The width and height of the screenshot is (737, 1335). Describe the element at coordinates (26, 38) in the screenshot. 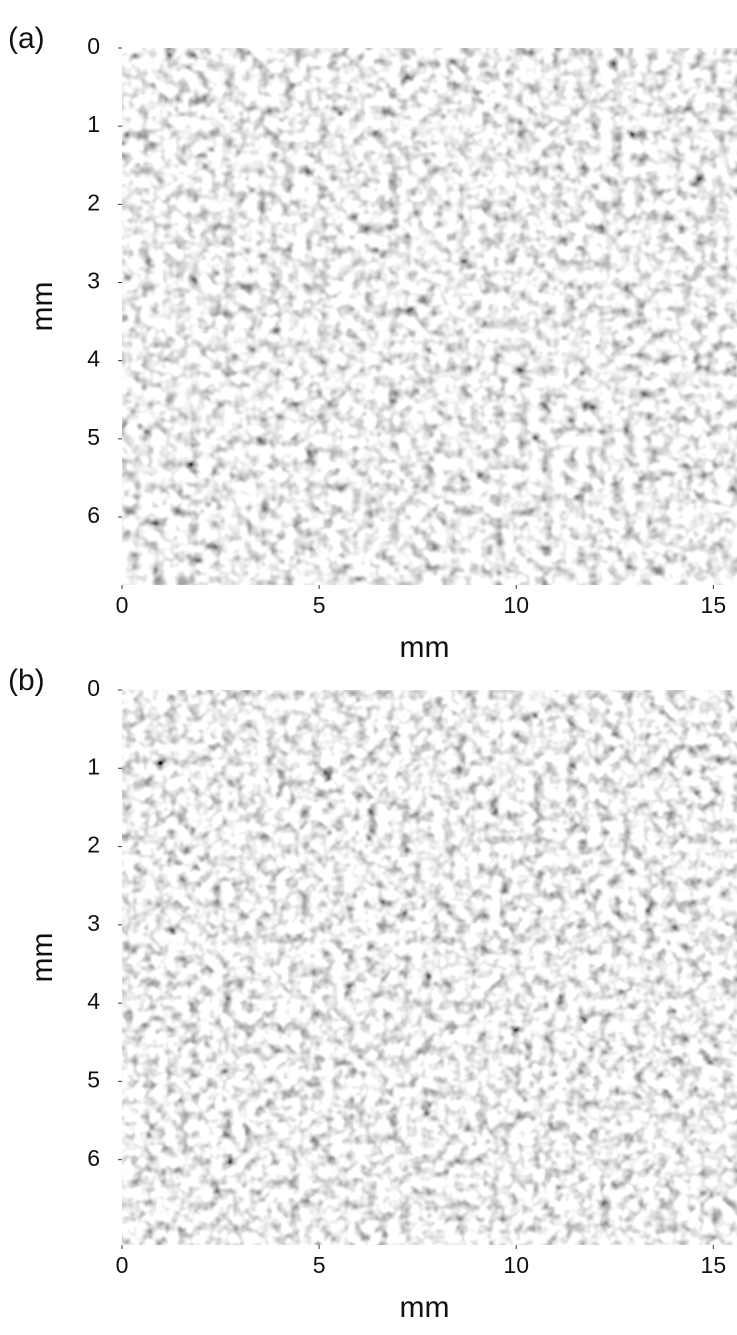

I see `panel-label: (a)` at that location.